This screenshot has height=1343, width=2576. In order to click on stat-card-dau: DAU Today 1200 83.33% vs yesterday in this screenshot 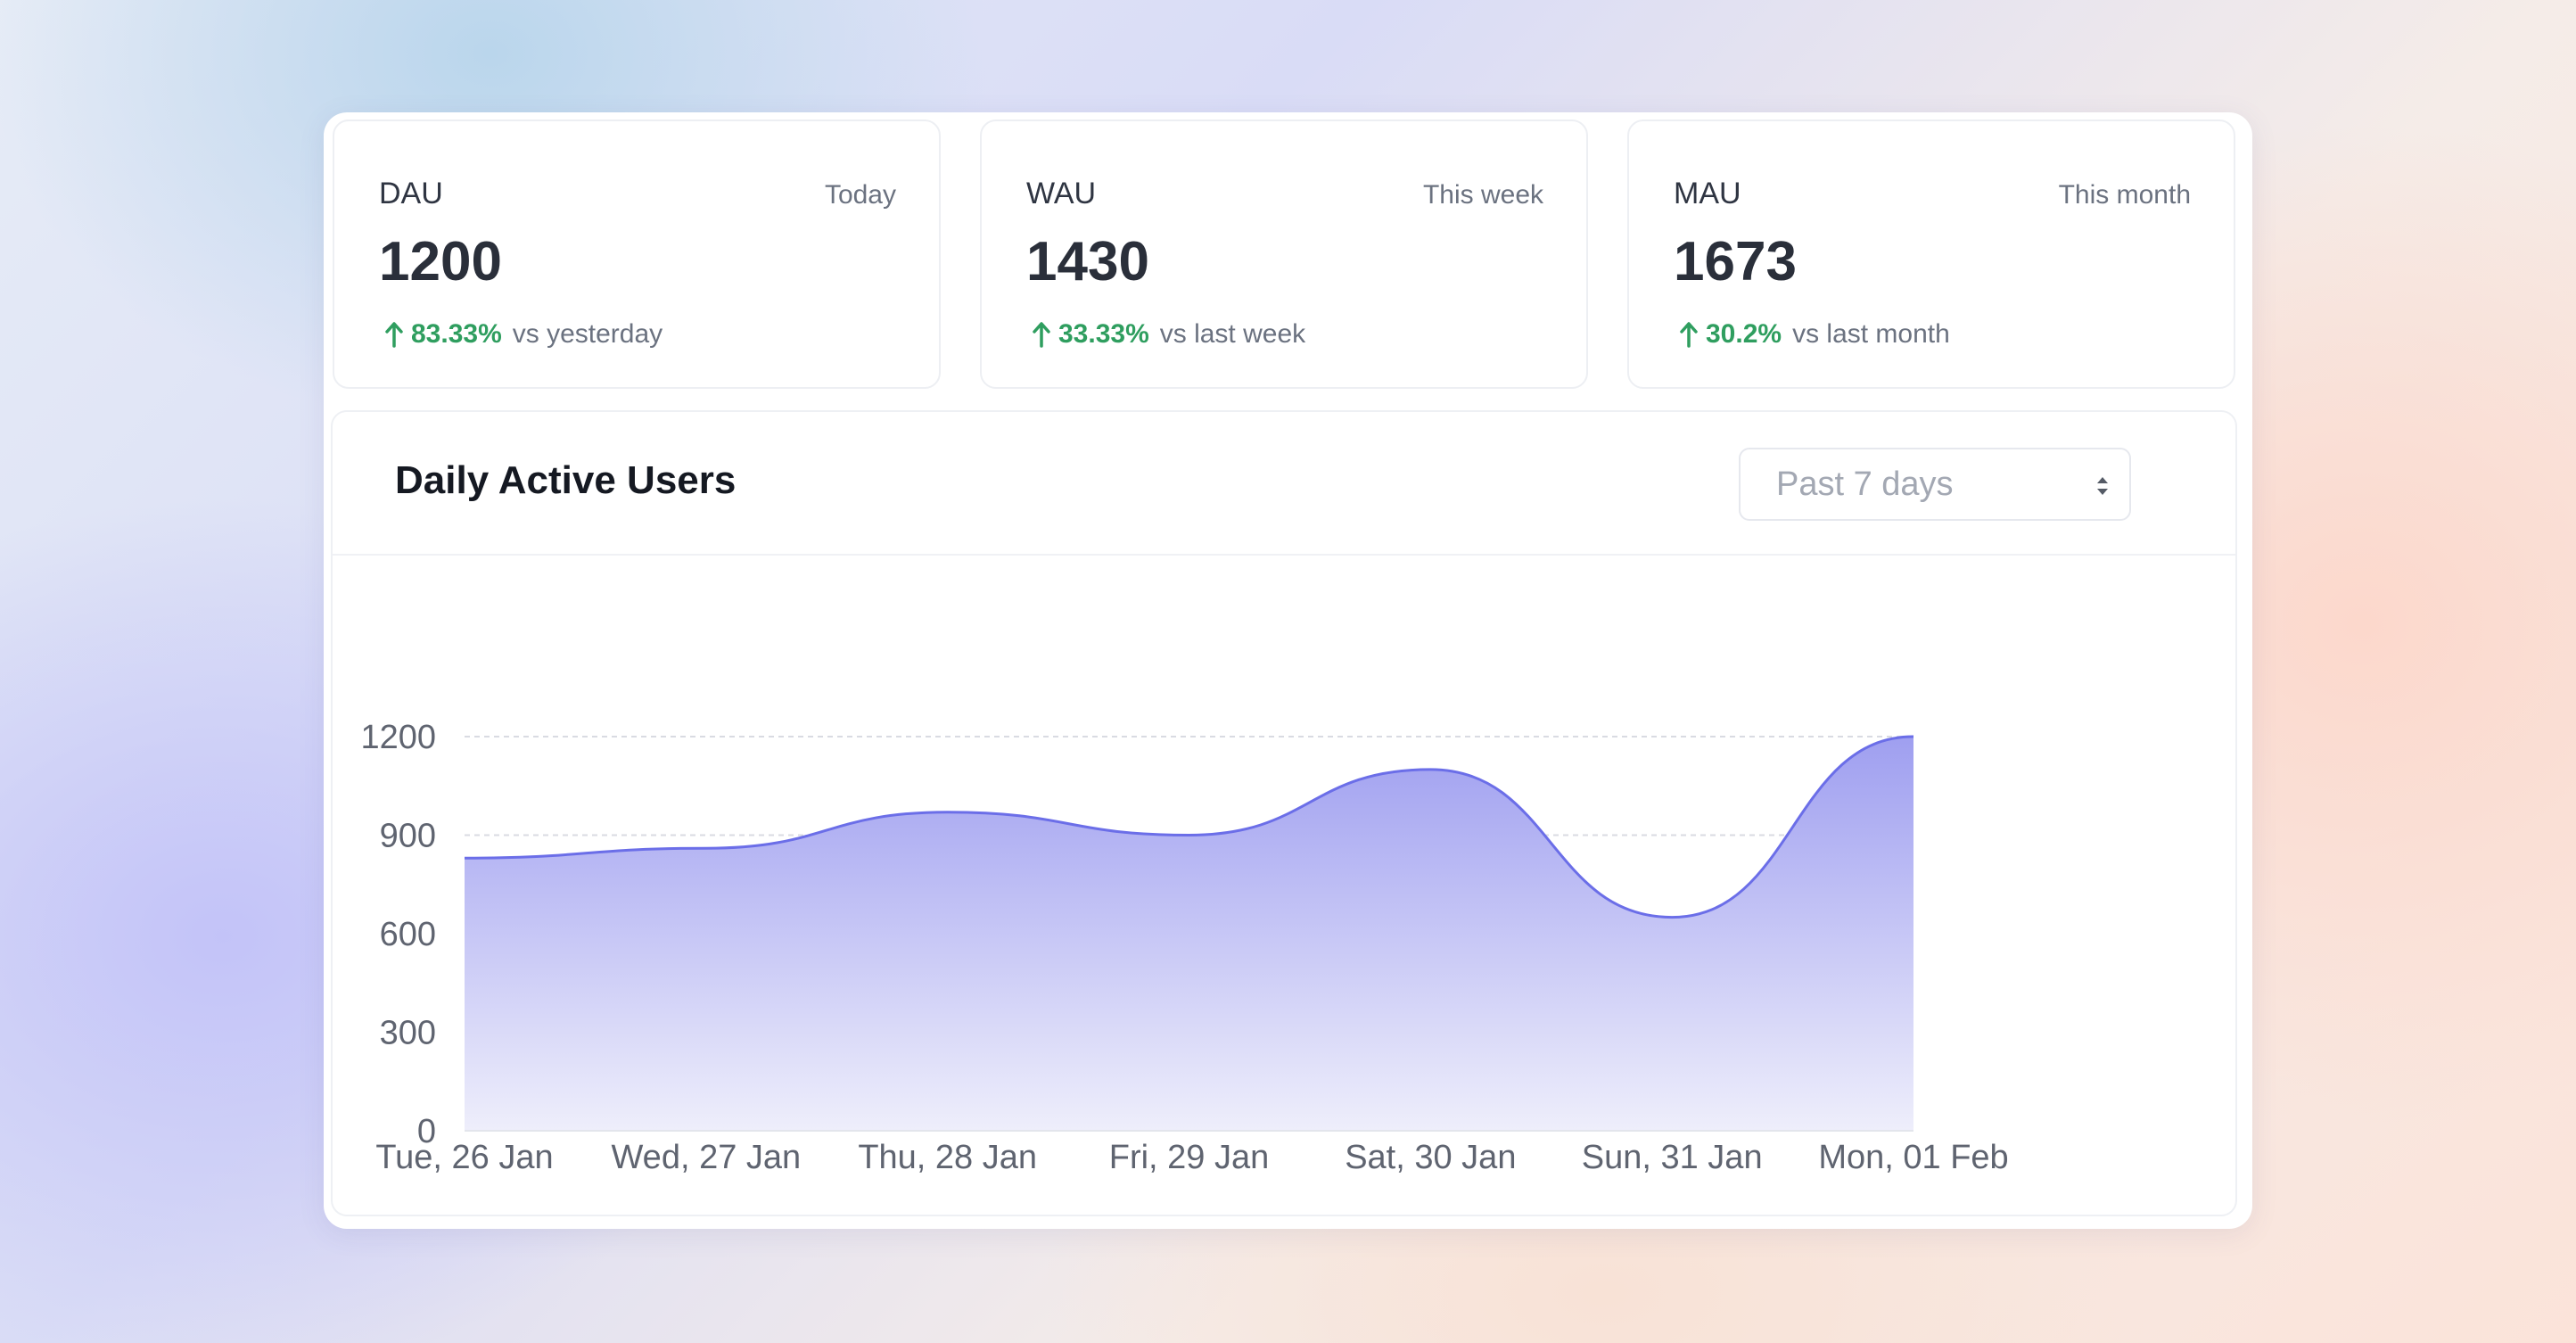, I will do `click(637, 254)`.